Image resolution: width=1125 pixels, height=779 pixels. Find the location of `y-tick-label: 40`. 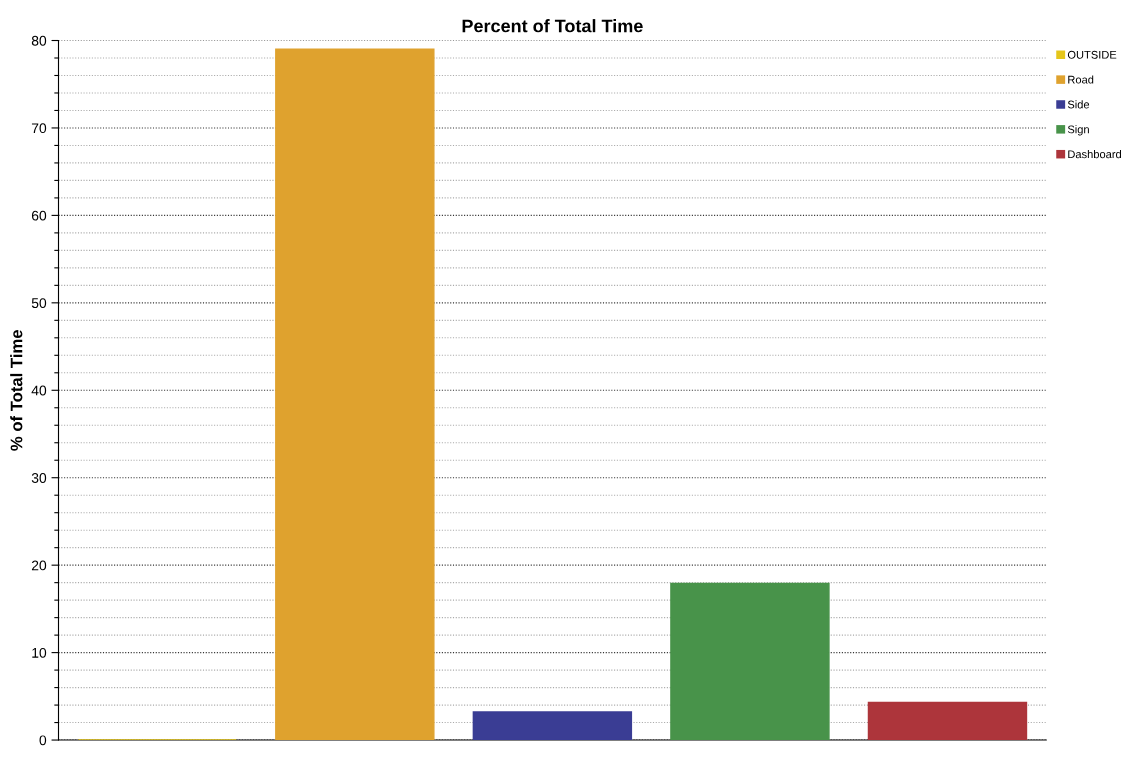

y-tick-label: 40 is located at coordinates (39, 390).